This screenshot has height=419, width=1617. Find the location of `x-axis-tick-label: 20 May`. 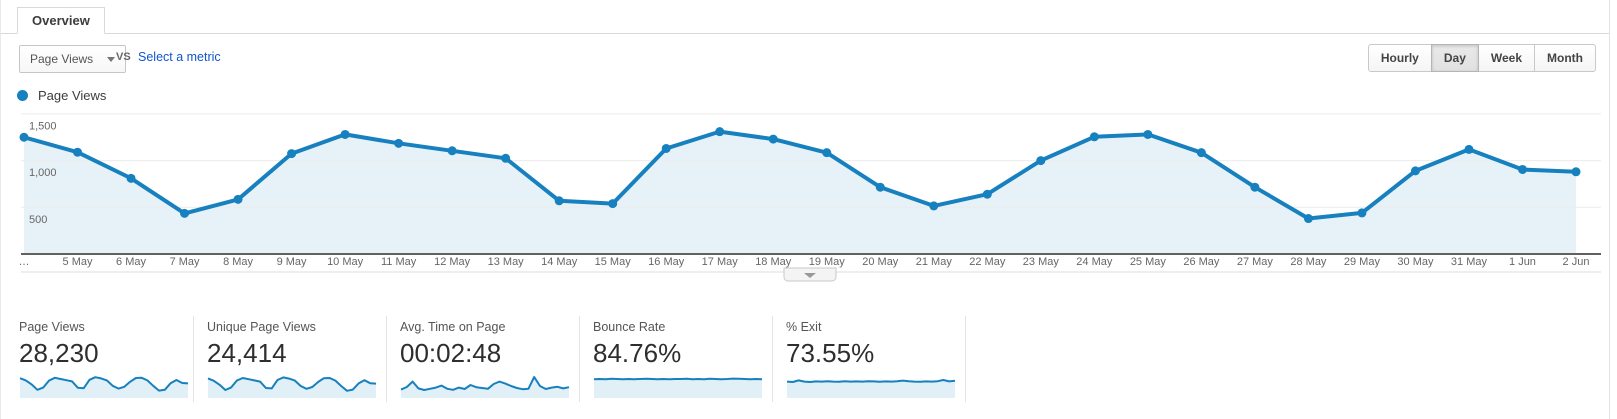

x-axis-tick-label: 20 May is located at coordinates (880, 262).